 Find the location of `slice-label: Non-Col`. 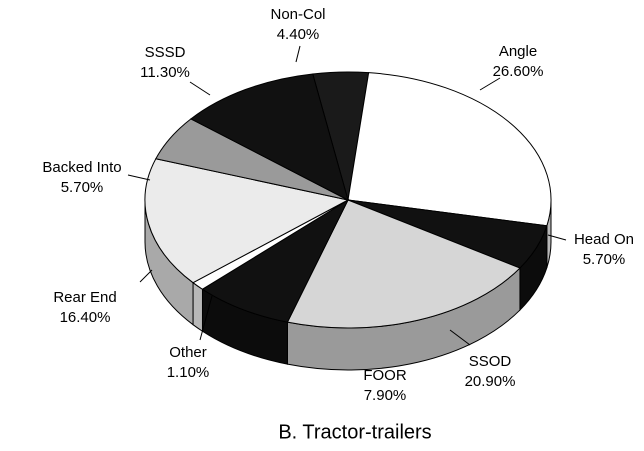

slice-label: Non-Col is located at coordinates (297, 14).